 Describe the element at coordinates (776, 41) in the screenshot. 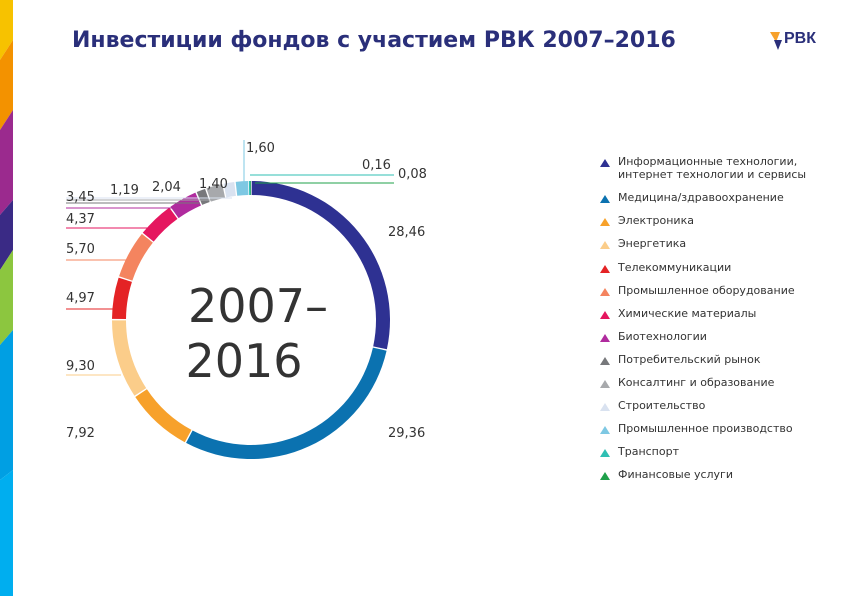

I see `logo-mark-icon` at that location.